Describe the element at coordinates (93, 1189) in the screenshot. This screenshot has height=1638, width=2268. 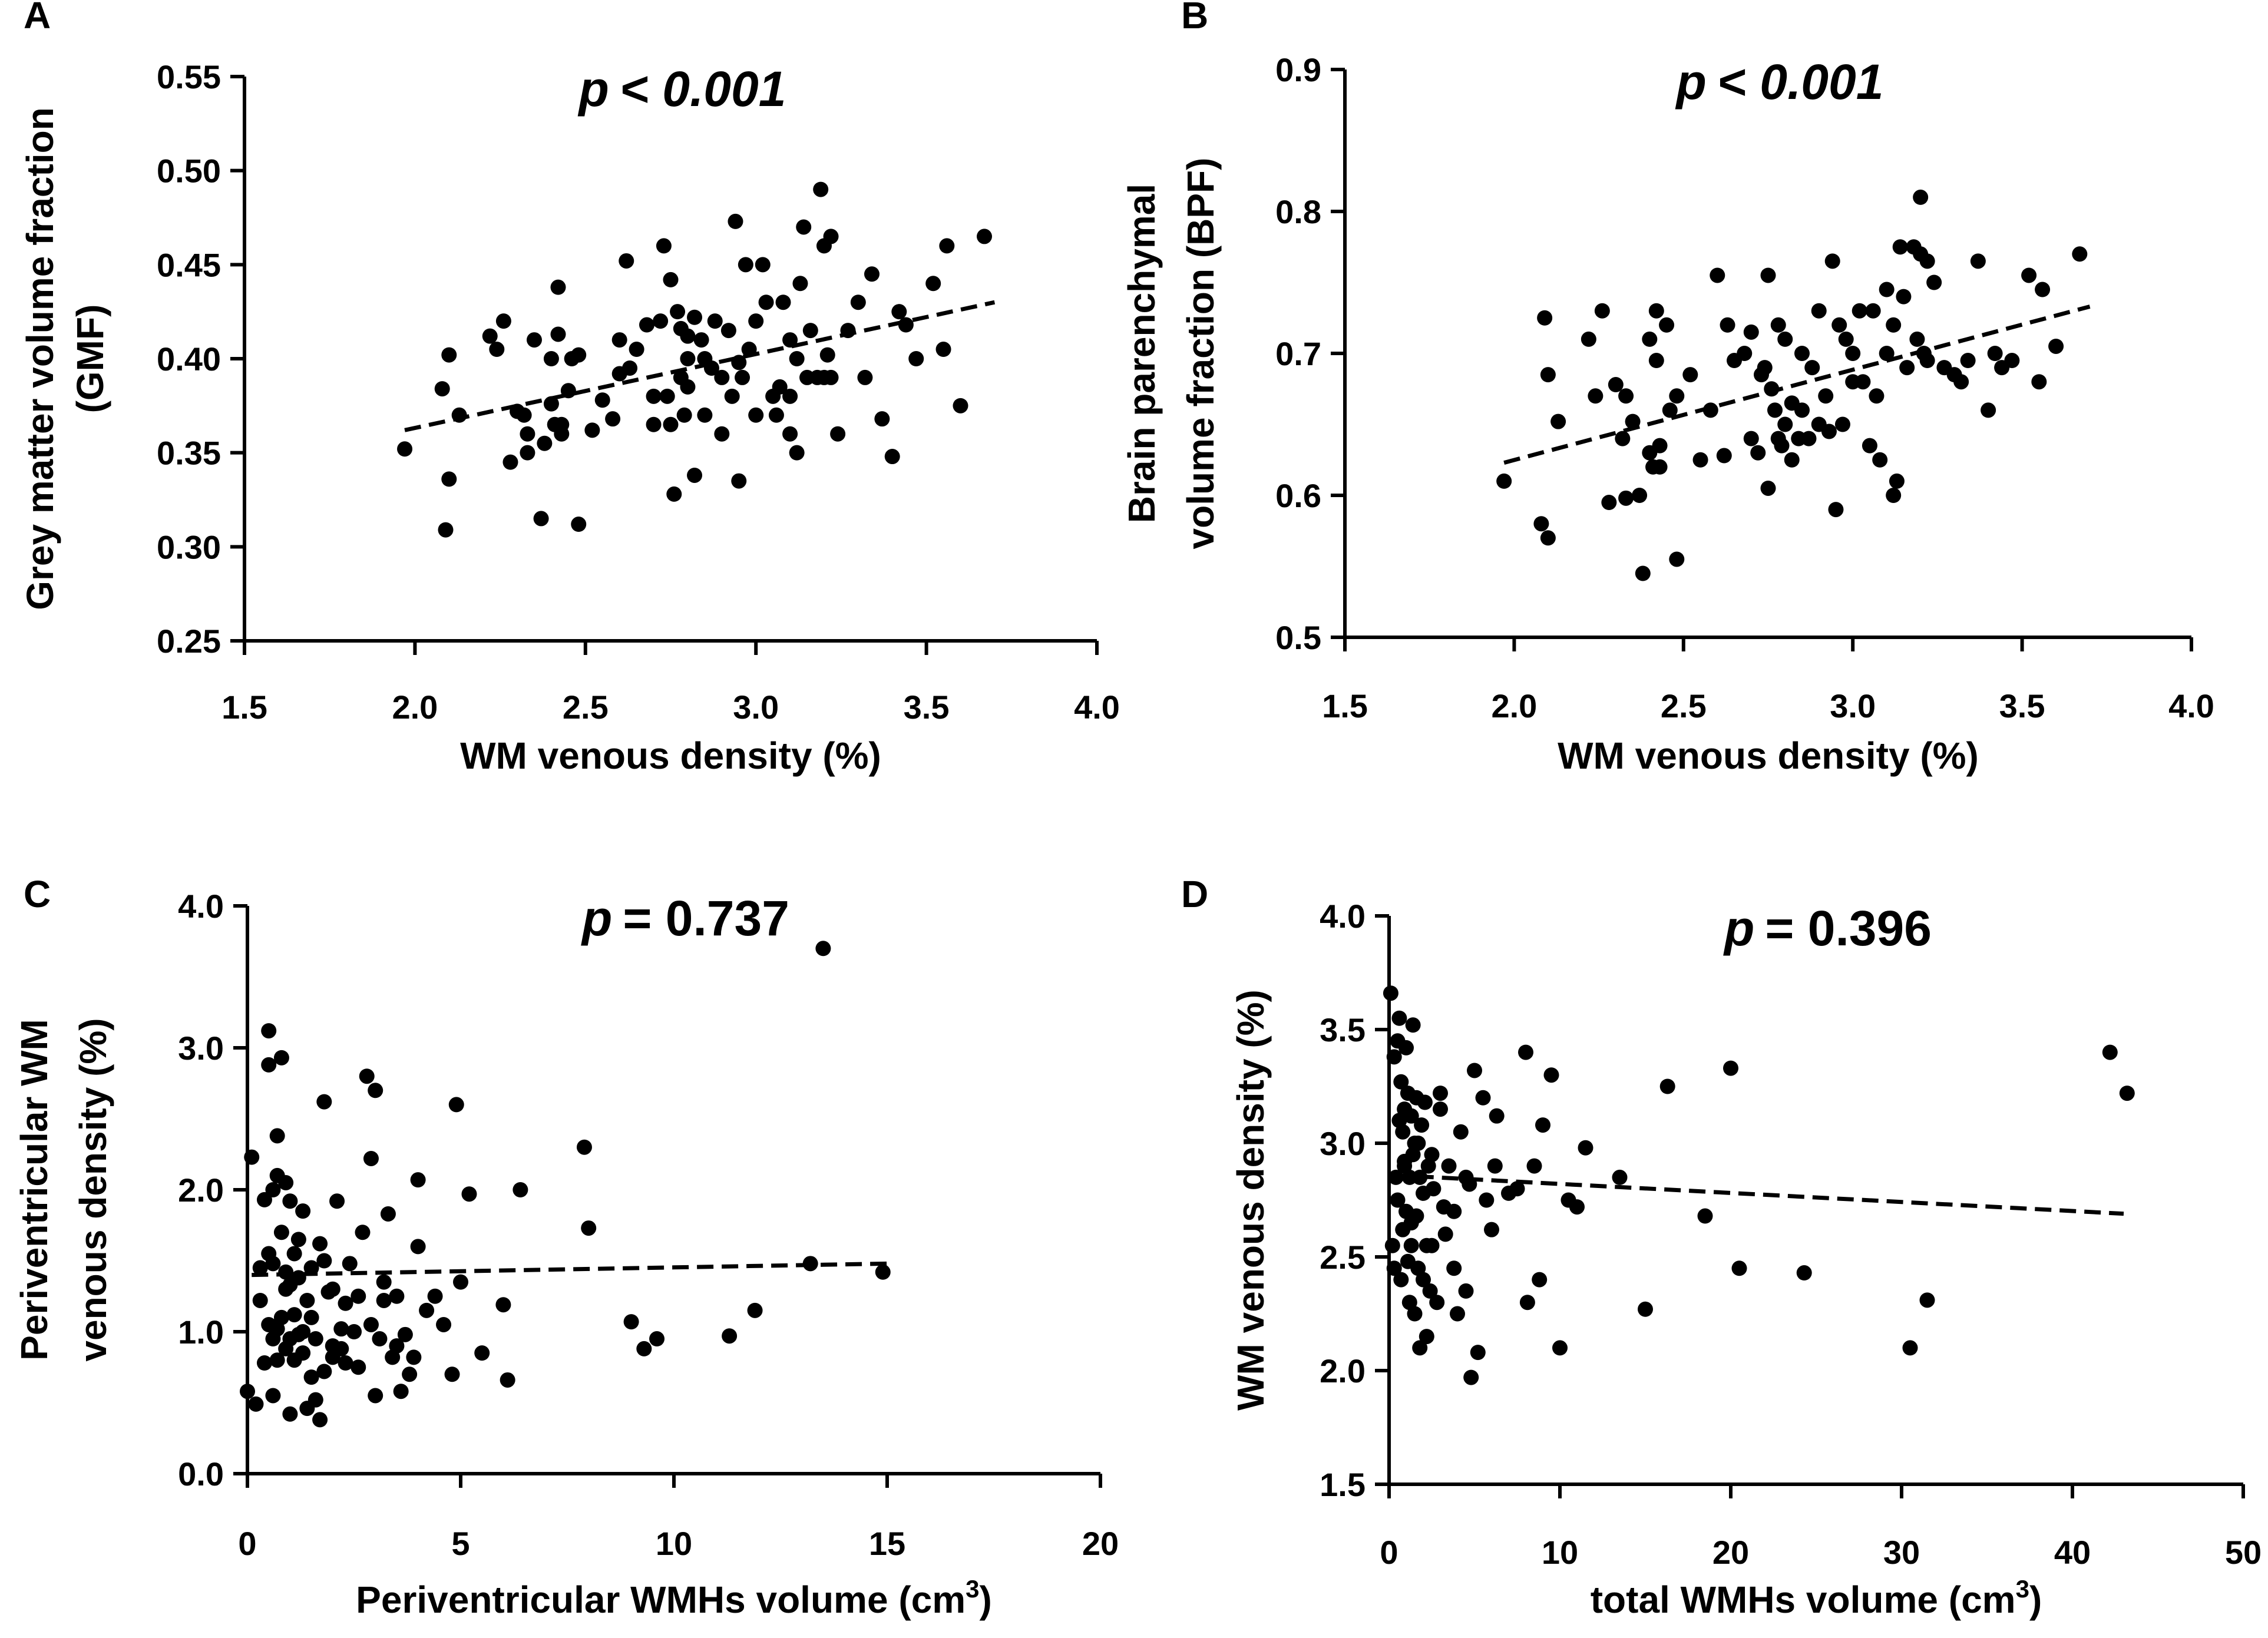
I see `y-axis-label: venous density (%)` at that location.